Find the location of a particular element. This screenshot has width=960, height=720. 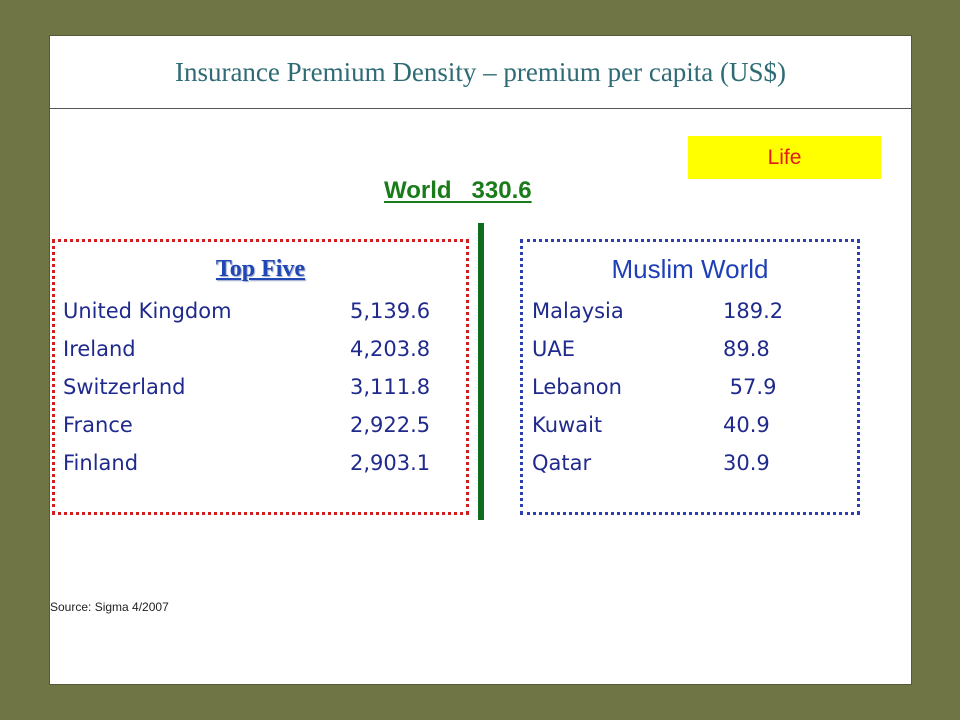

premium-value: 189.2 is located at coordinates (753, 311).